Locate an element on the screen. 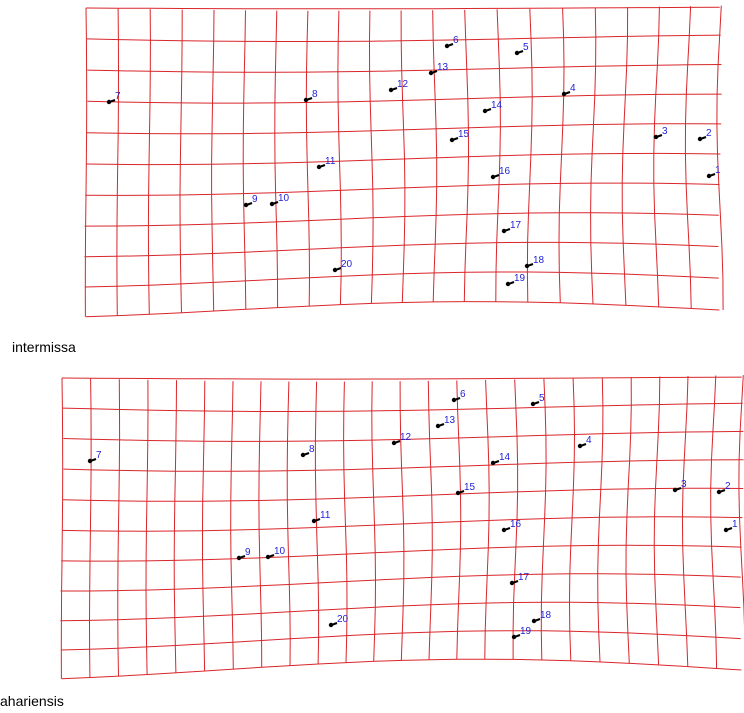  landmark-label-5: 5 is located at coordinates (542, 398).